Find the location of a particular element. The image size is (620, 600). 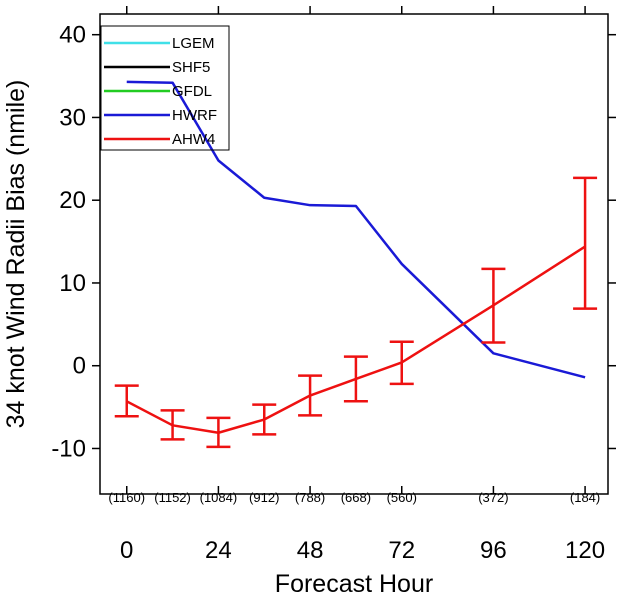

y-tick-label: 40 is located at coordinates (72, 35).